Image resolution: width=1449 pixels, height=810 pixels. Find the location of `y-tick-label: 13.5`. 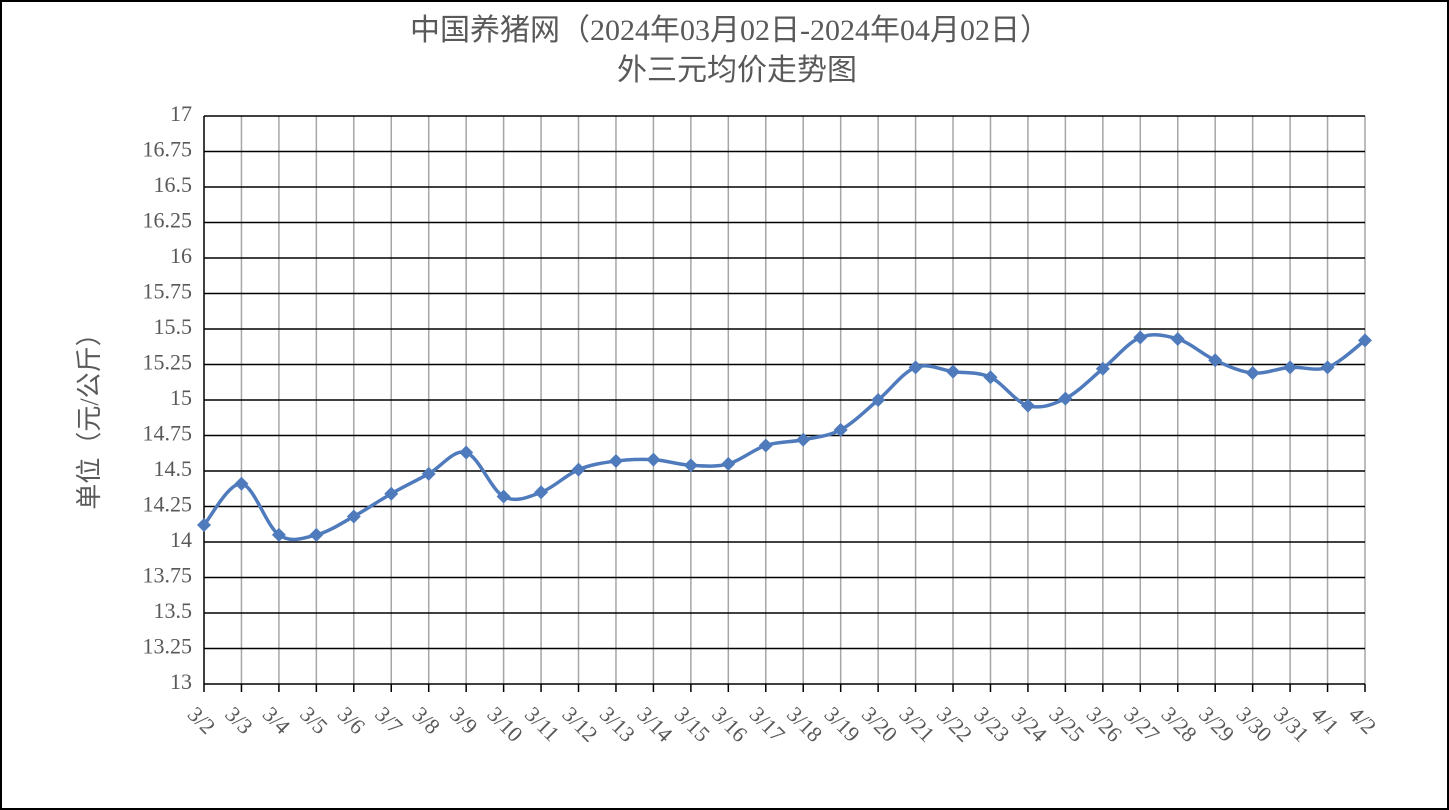

y-tick-label: 13.5 is located at coordinates (173, 610).